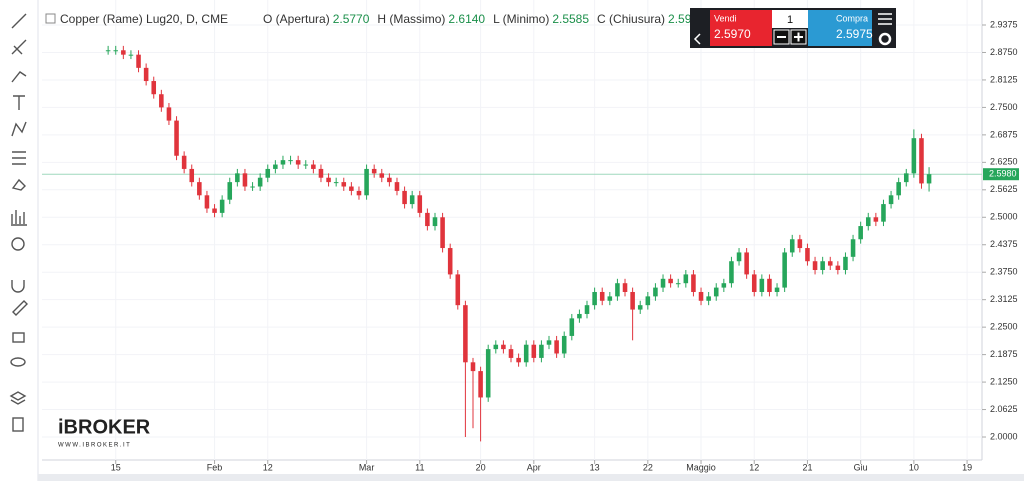 The width and height of the screenshot is (1024, 481). Describe the element at coordinates (697, 39) in the screenshot. I see `panel-collapse` at that location.